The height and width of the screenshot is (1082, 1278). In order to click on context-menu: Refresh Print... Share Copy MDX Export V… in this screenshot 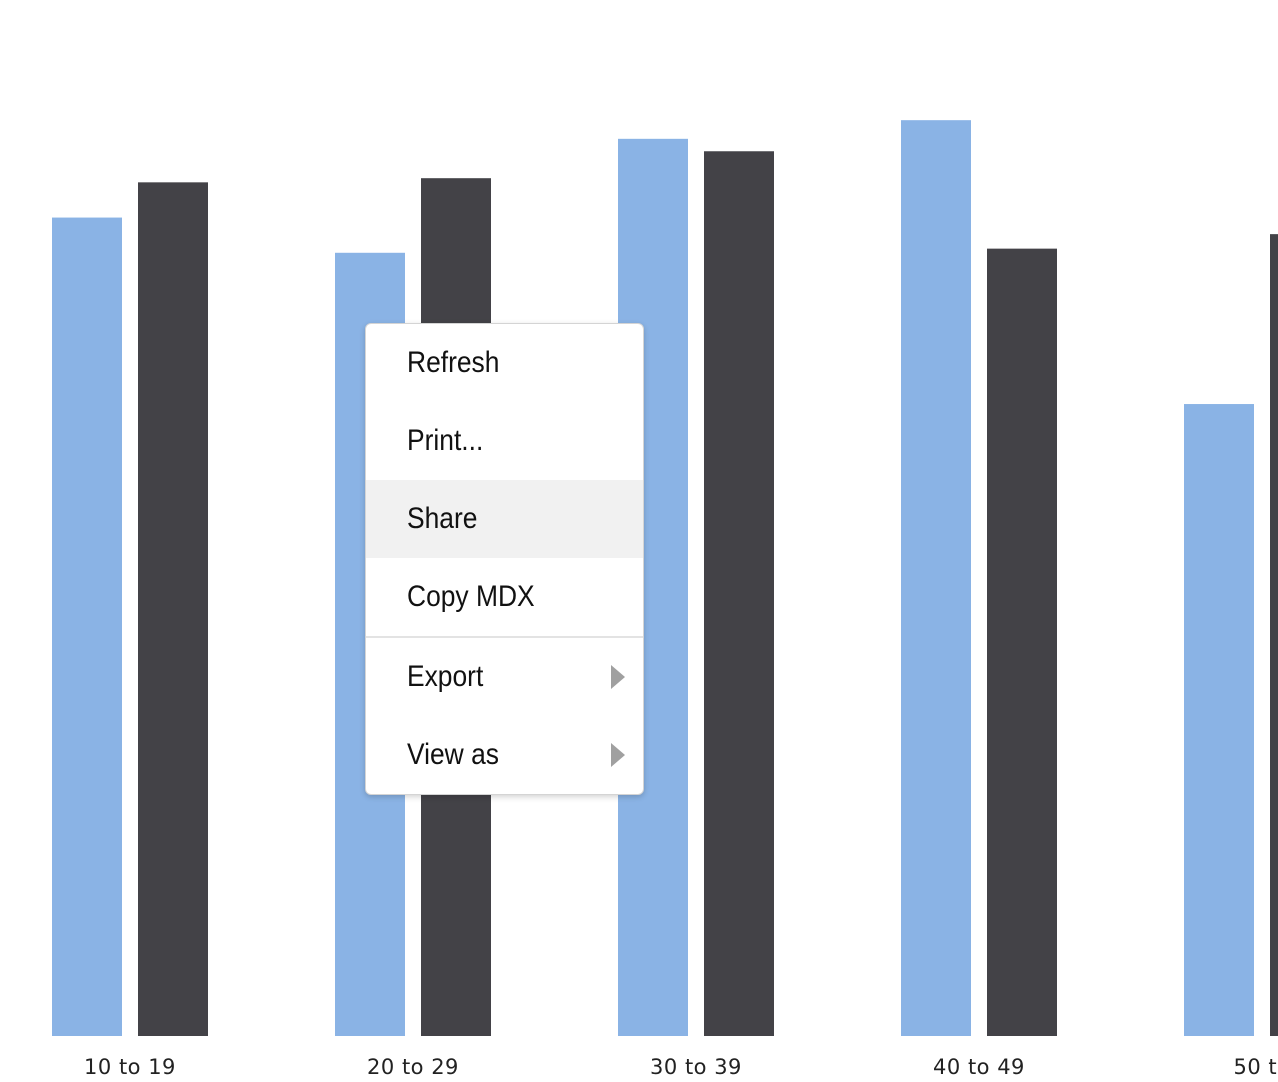, I will do `click(504, 559)`.